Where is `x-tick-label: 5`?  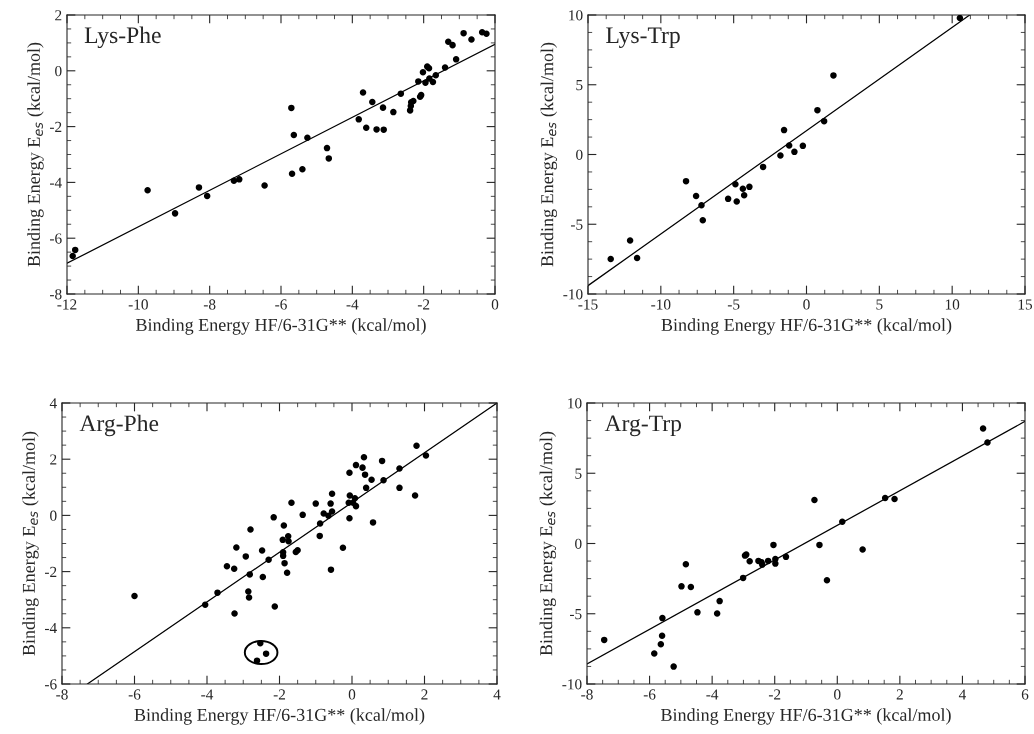
x-tick-label: 5 is located at coordinates (879, 304).